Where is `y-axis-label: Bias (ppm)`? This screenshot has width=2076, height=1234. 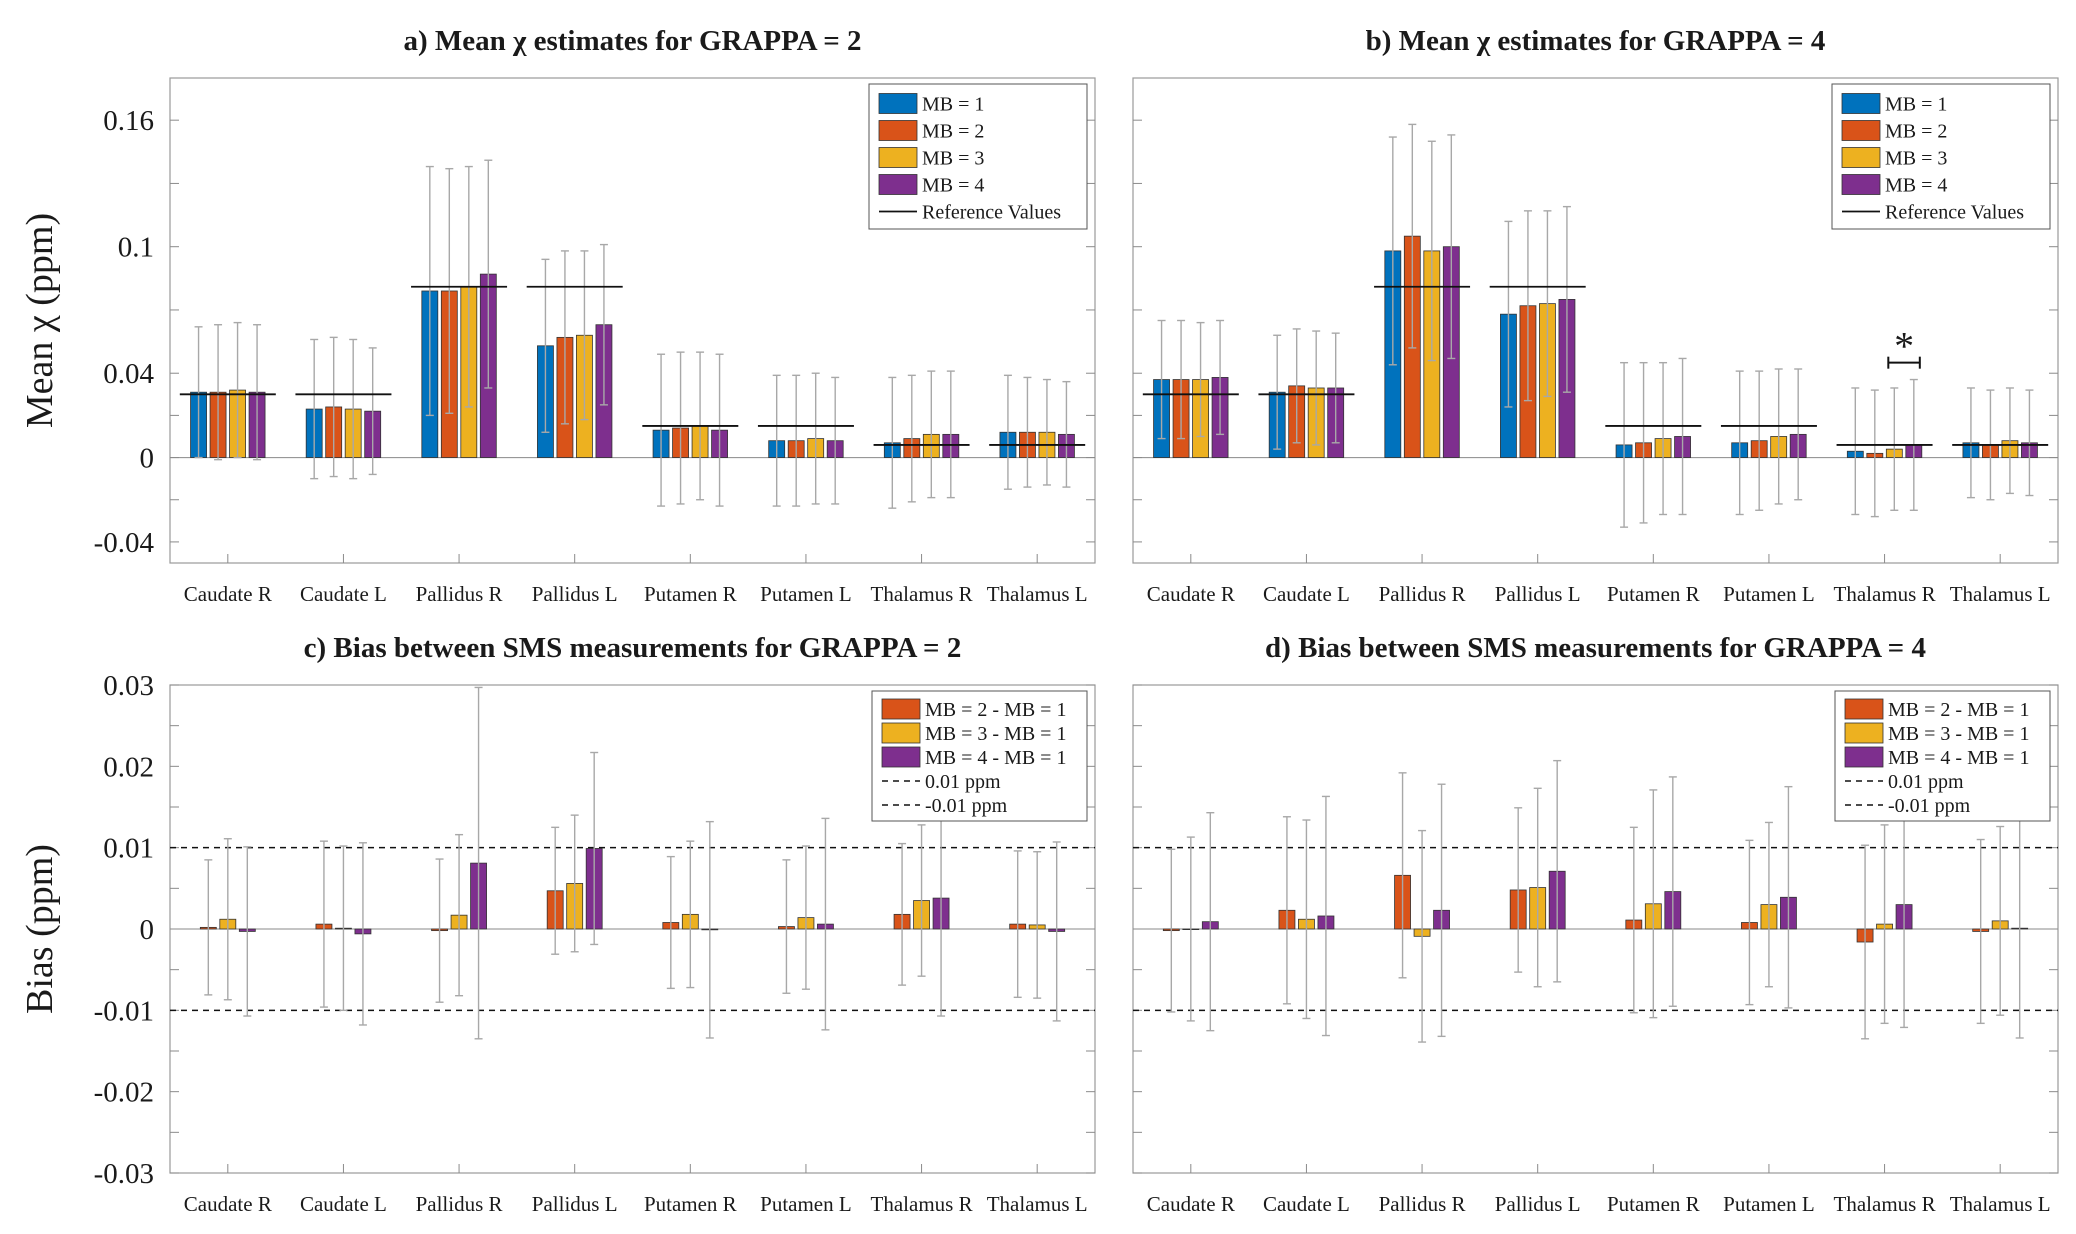 y-axis-label: Bias (ppm) is located at coordinates (40, 929).